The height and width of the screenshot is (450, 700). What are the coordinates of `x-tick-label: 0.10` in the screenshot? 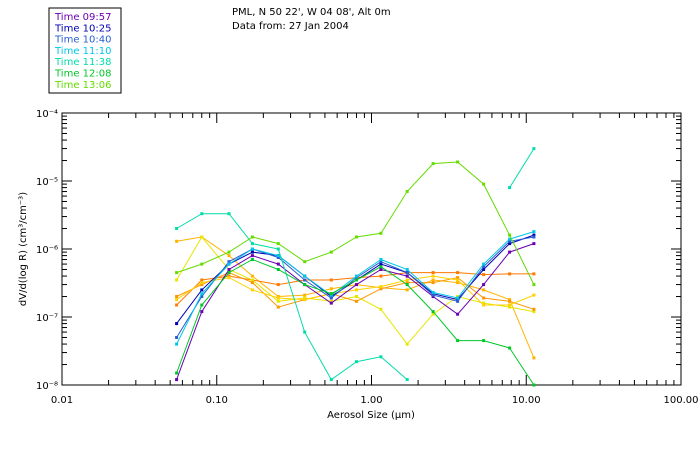 It's located at (217, 400).